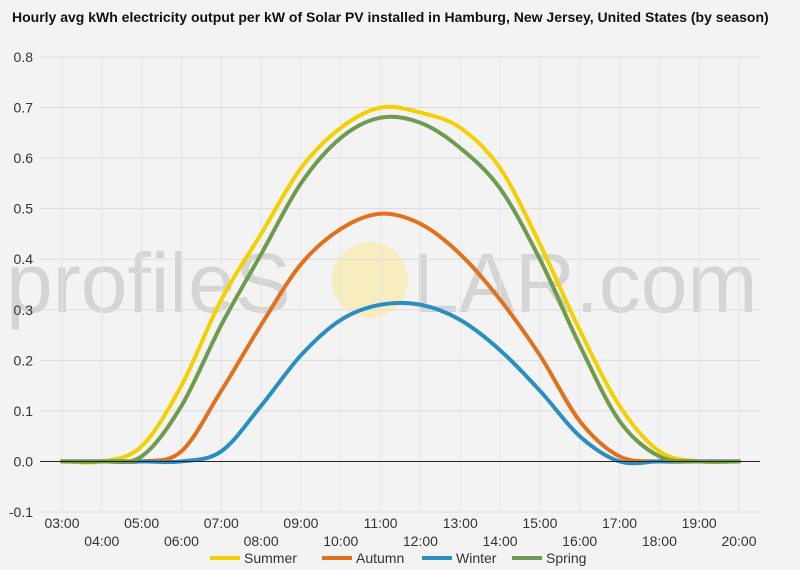  Describe the element at coordinates (619, 523) in the screenshot. I see `x-tick-label: 17:00` at that location.